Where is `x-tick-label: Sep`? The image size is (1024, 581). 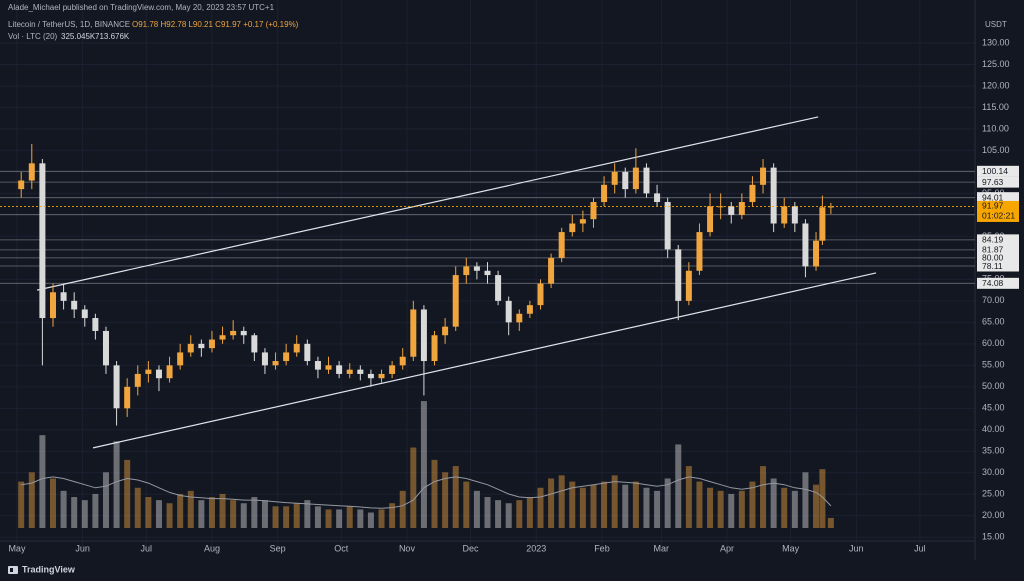
x-tick-label: Sep is located at coordinates (278, 548).